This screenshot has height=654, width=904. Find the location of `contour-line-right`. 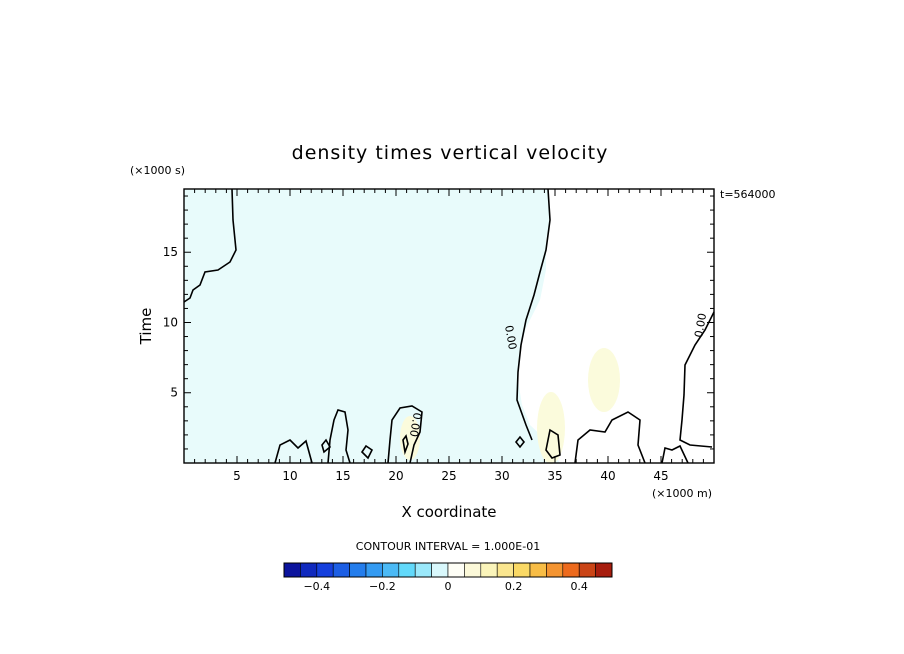

contour-line-right is located at coordinates (697, 379).